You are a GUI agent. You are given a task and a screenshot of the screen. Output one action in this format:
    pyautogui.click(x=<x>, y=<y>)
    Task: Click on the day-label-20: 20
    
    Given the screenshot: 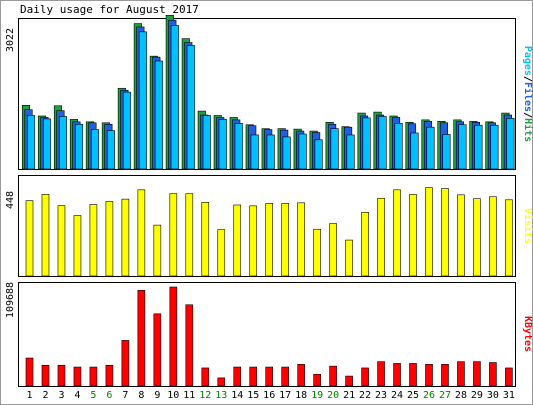 What is the action you would take?
    pyautogui.click(x=333, y=395)
    